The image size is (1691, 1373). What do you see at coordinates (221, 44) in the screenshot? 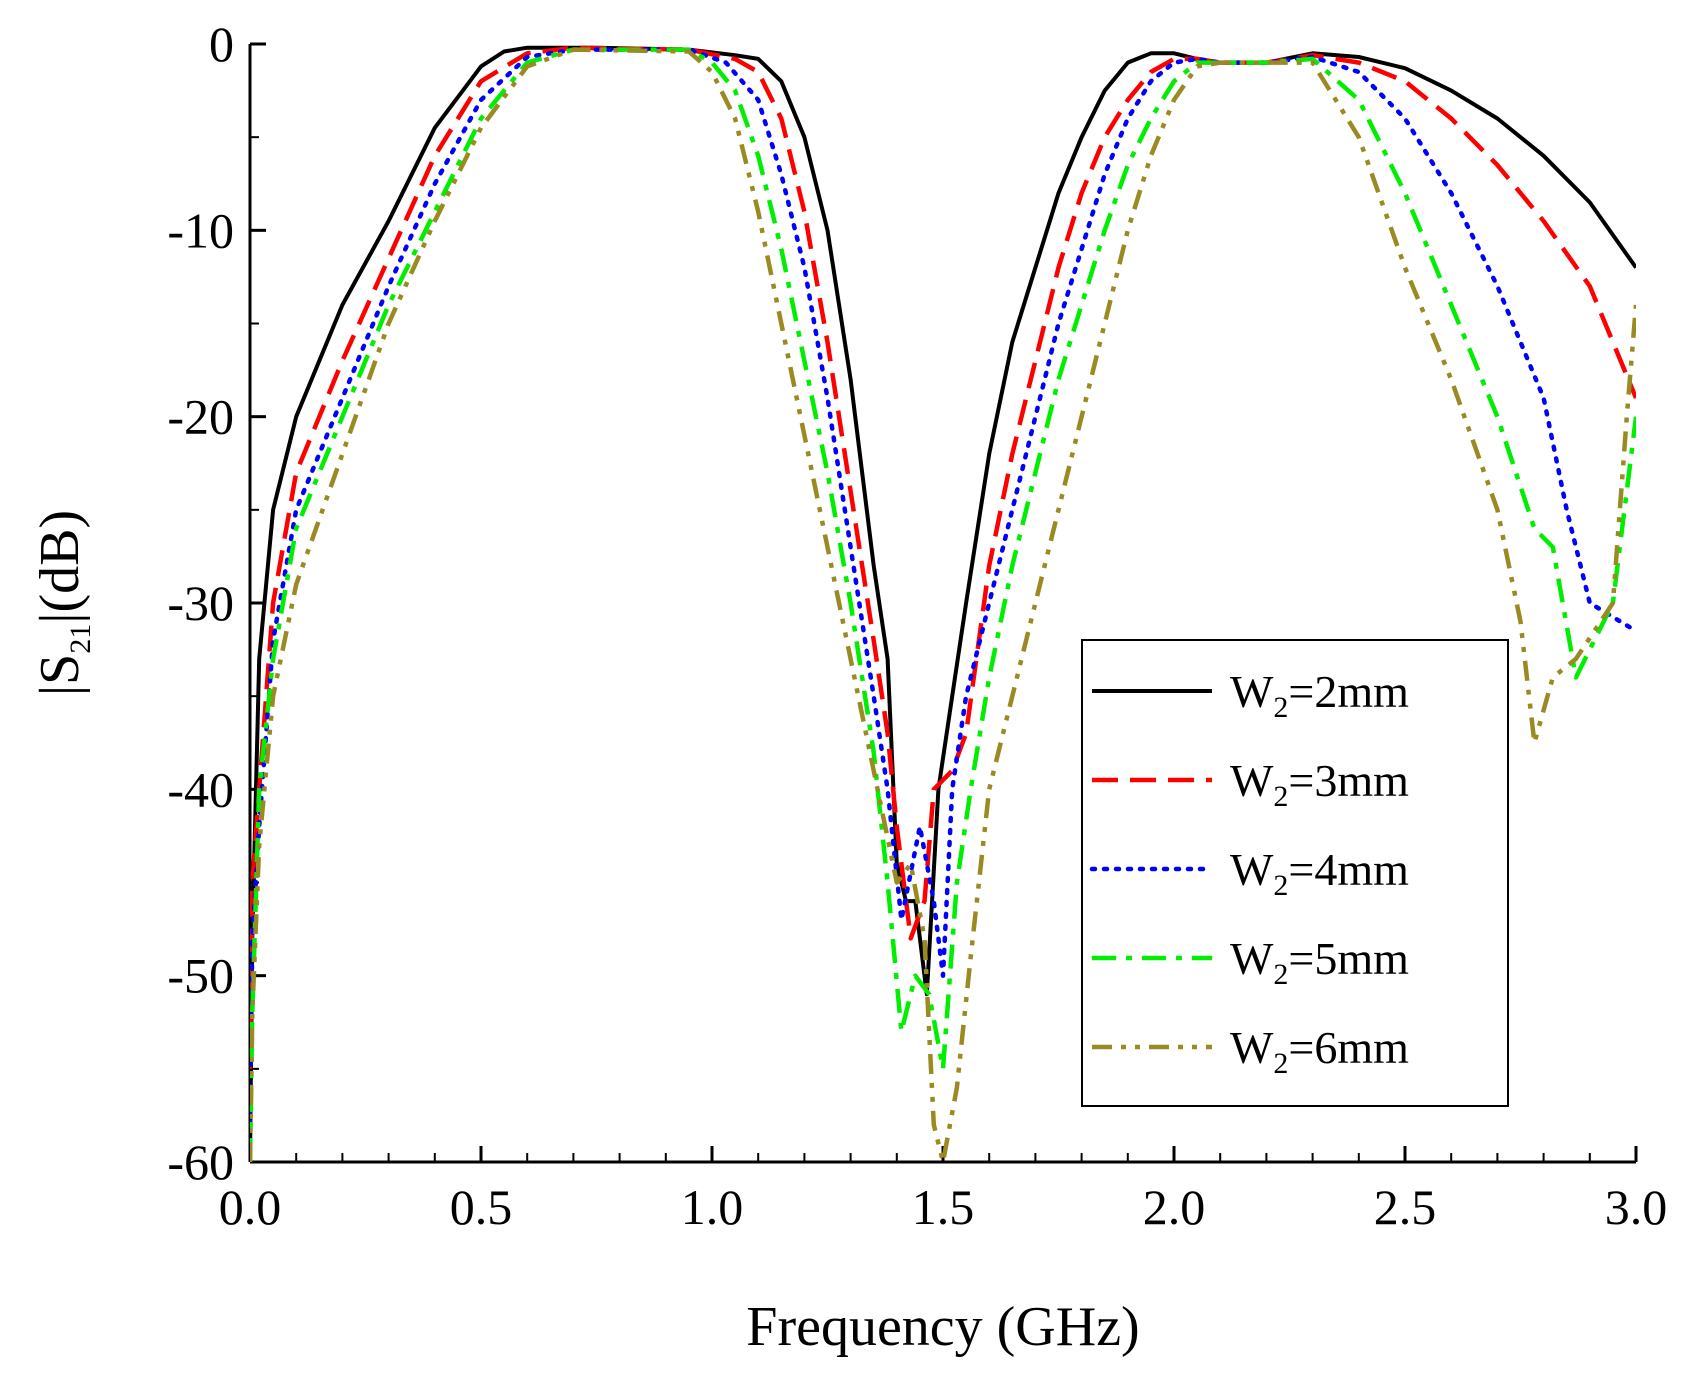
I see `y-tick-label: 0` at bounding box center [221, 44].